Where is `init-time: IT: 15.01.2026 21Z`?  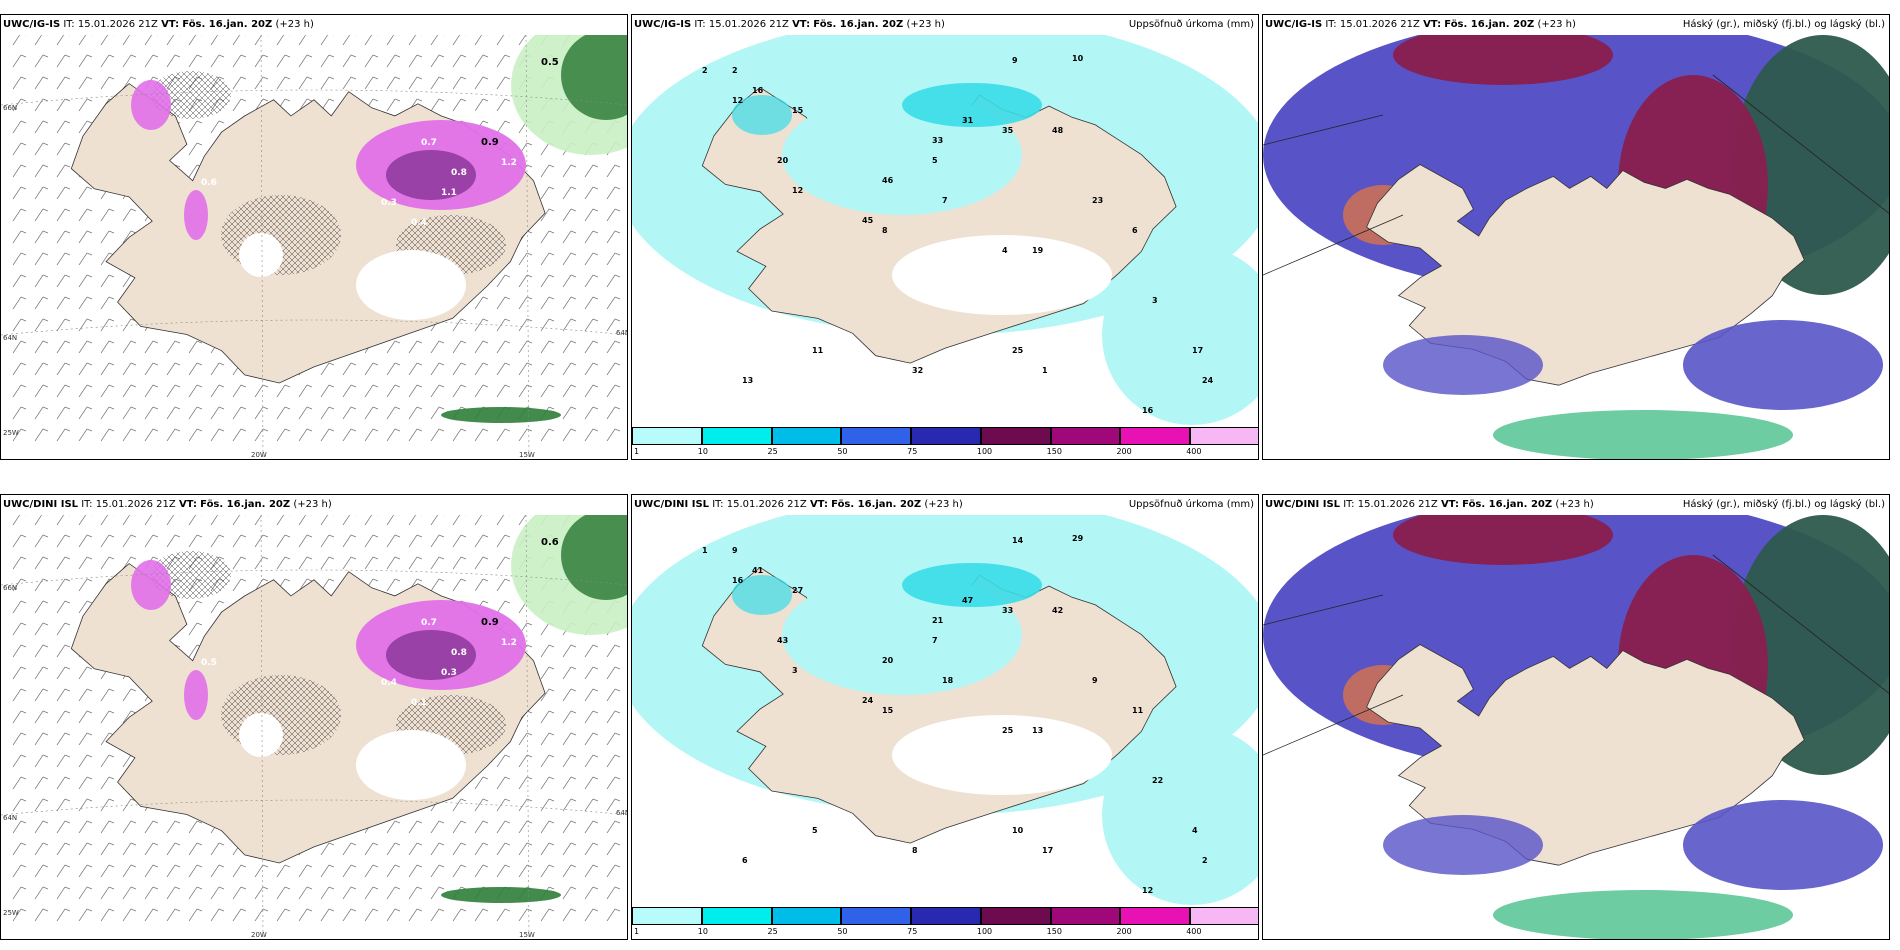
init-time: IT: 15.01.2026 21Z is located at coordinates (110, 24).